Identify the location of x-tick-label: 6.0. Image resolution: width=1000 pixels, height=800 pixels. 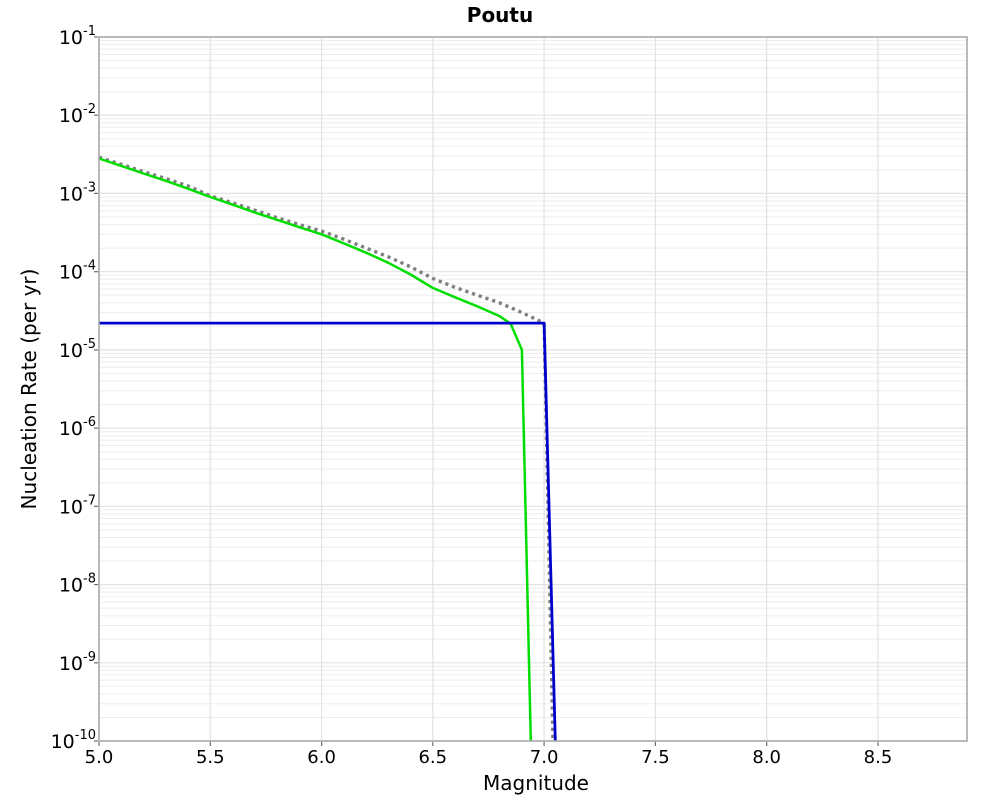
(321, 757).